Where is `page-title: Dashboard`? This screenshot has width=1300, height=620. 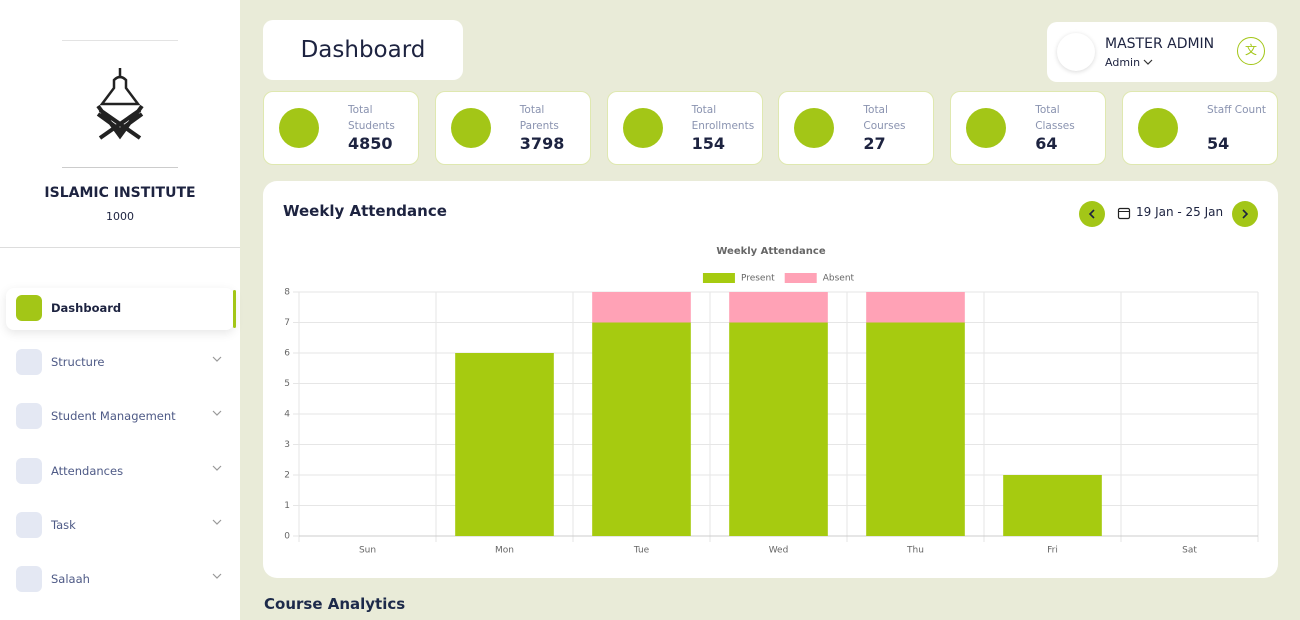
page-title: Dashboard is located at coordinates (363, 50).